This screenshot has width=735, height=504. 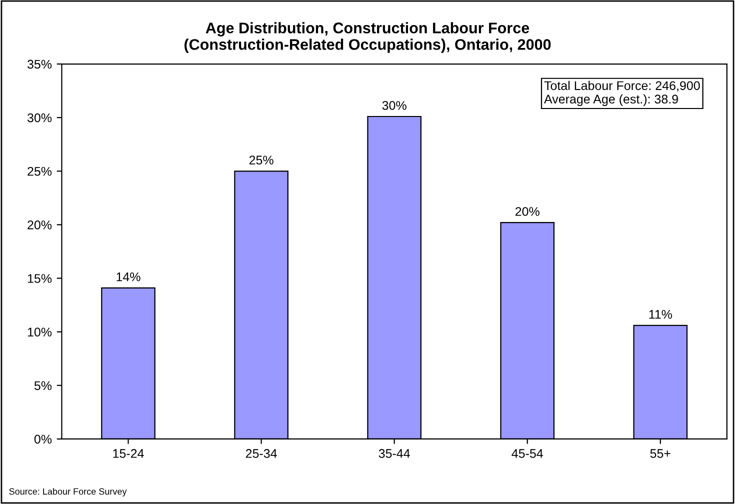 I want to click on y-tick-label: 5%, so click(x=43, y=385).